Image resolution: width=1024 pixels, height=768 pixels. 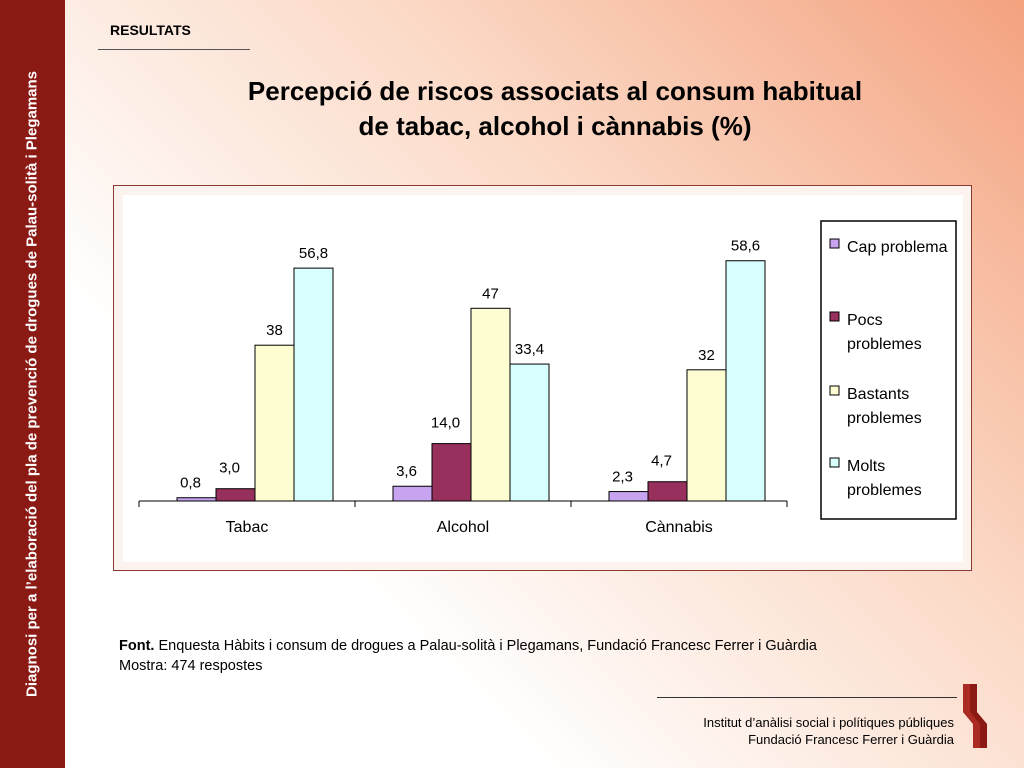 What do you see at coordinates (274, 330) in the screenshot?
I see `data-label: 38` at bounding box center [274, 330].